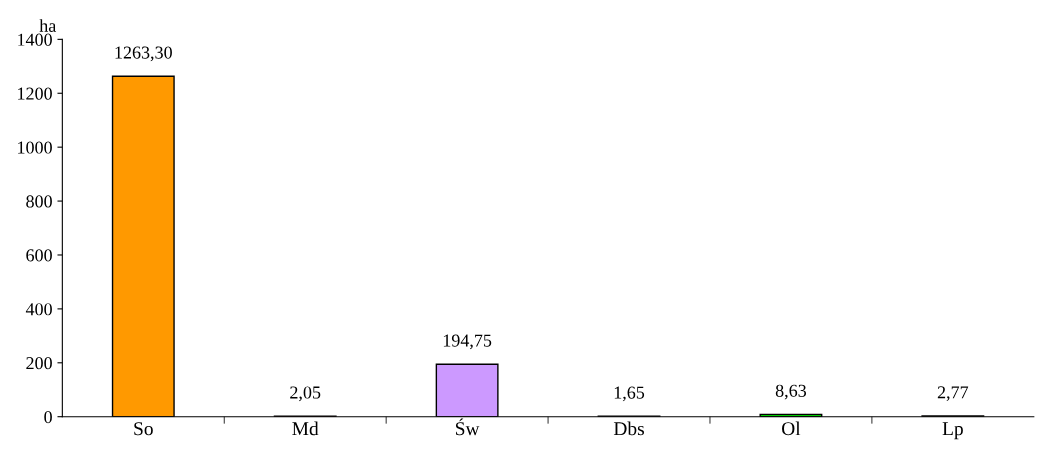  What do you see at coordinates (35, 93) in the screenshot?
I see `y-tick-label: 1200` at bounding box center [35, 93].